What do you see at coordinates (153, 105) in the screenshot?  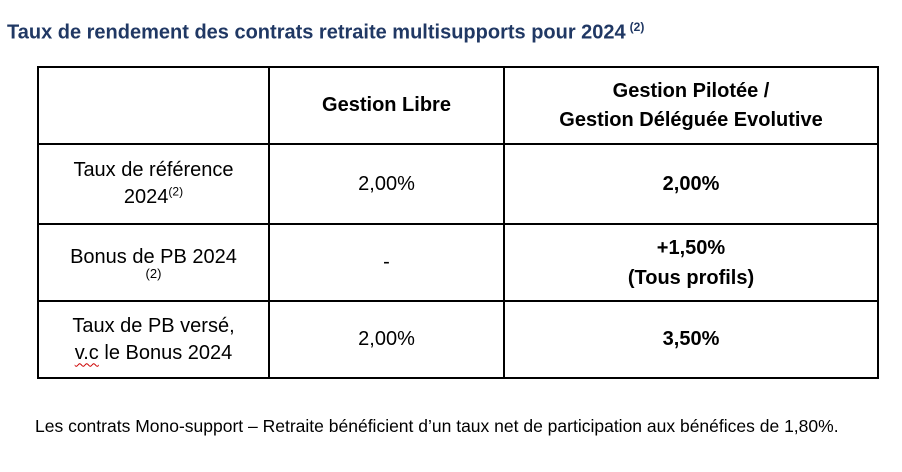 I see `empty-corner-cell` at bounding box center [153, 105].